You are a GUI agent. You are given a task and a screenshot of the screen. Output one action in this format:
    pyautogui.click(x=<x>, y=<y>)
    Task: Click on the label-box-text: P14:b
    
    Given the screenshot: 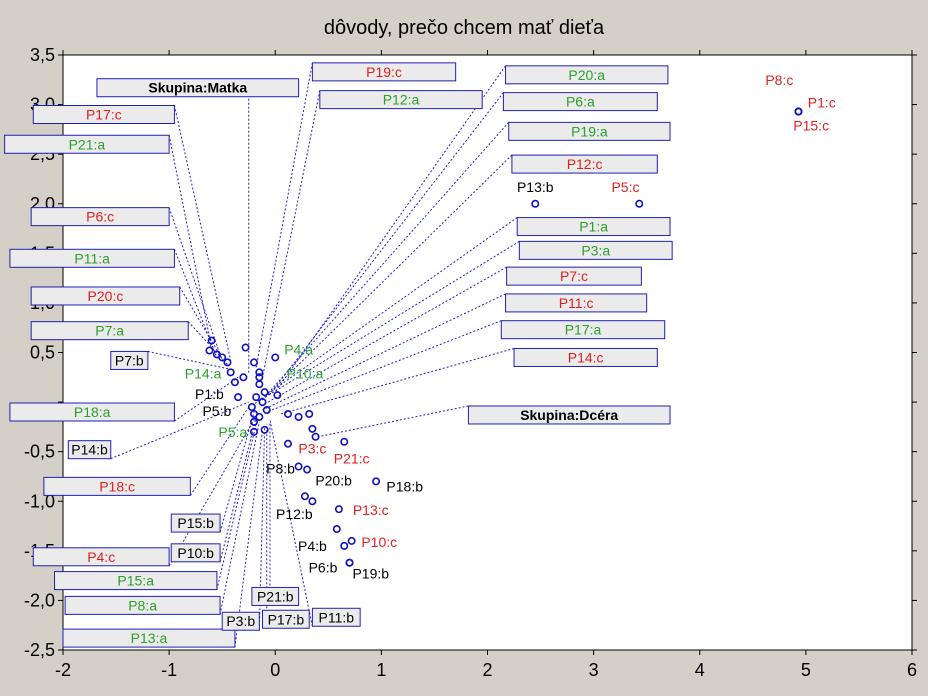 What is the action you would take?
    pyautogui.click(x=89, y=450)
    